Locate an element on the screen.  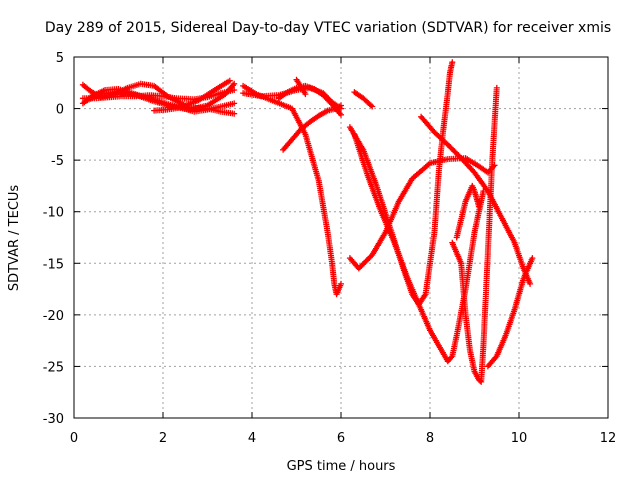
y-tick-label: -15 is located at coordinates (53, 264).